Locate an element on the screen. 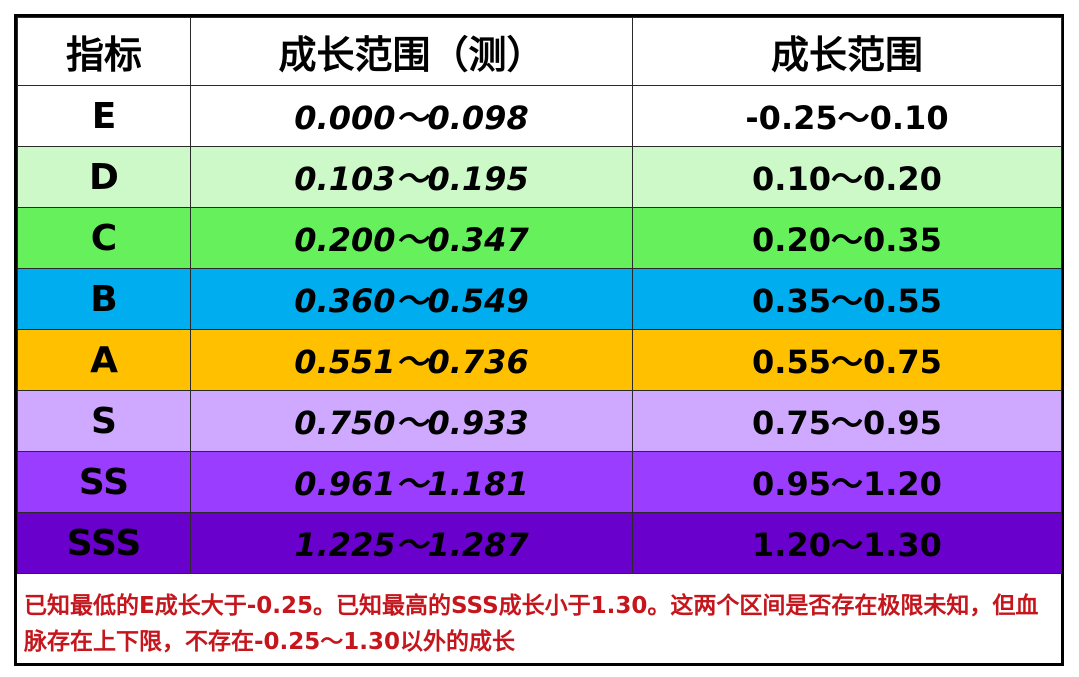  table-row: SSS 1.225～1.287 1.20～1.30 is located at coordinates (539, 543).